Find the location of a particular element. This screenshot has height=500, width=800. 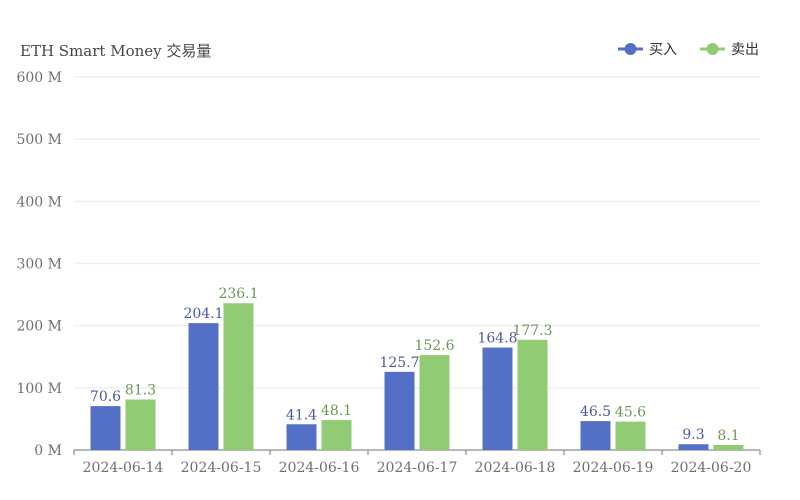

data-label: 8.1 is located at coordinates (728, 436).